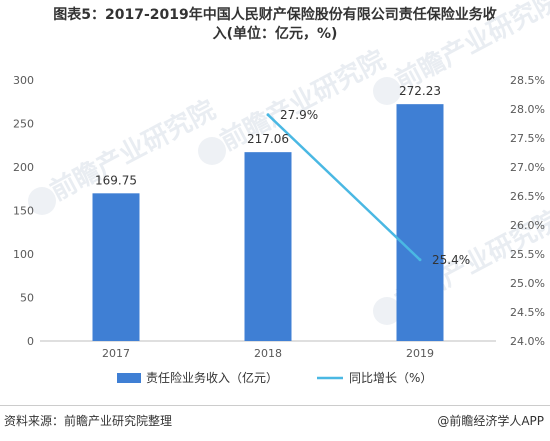 This screenshot has width=550, height=441. What do you see at coordinates (23, 167) in the screenshot?
I see `y-left-tick-label: 200` at bounding box center [23, 167].